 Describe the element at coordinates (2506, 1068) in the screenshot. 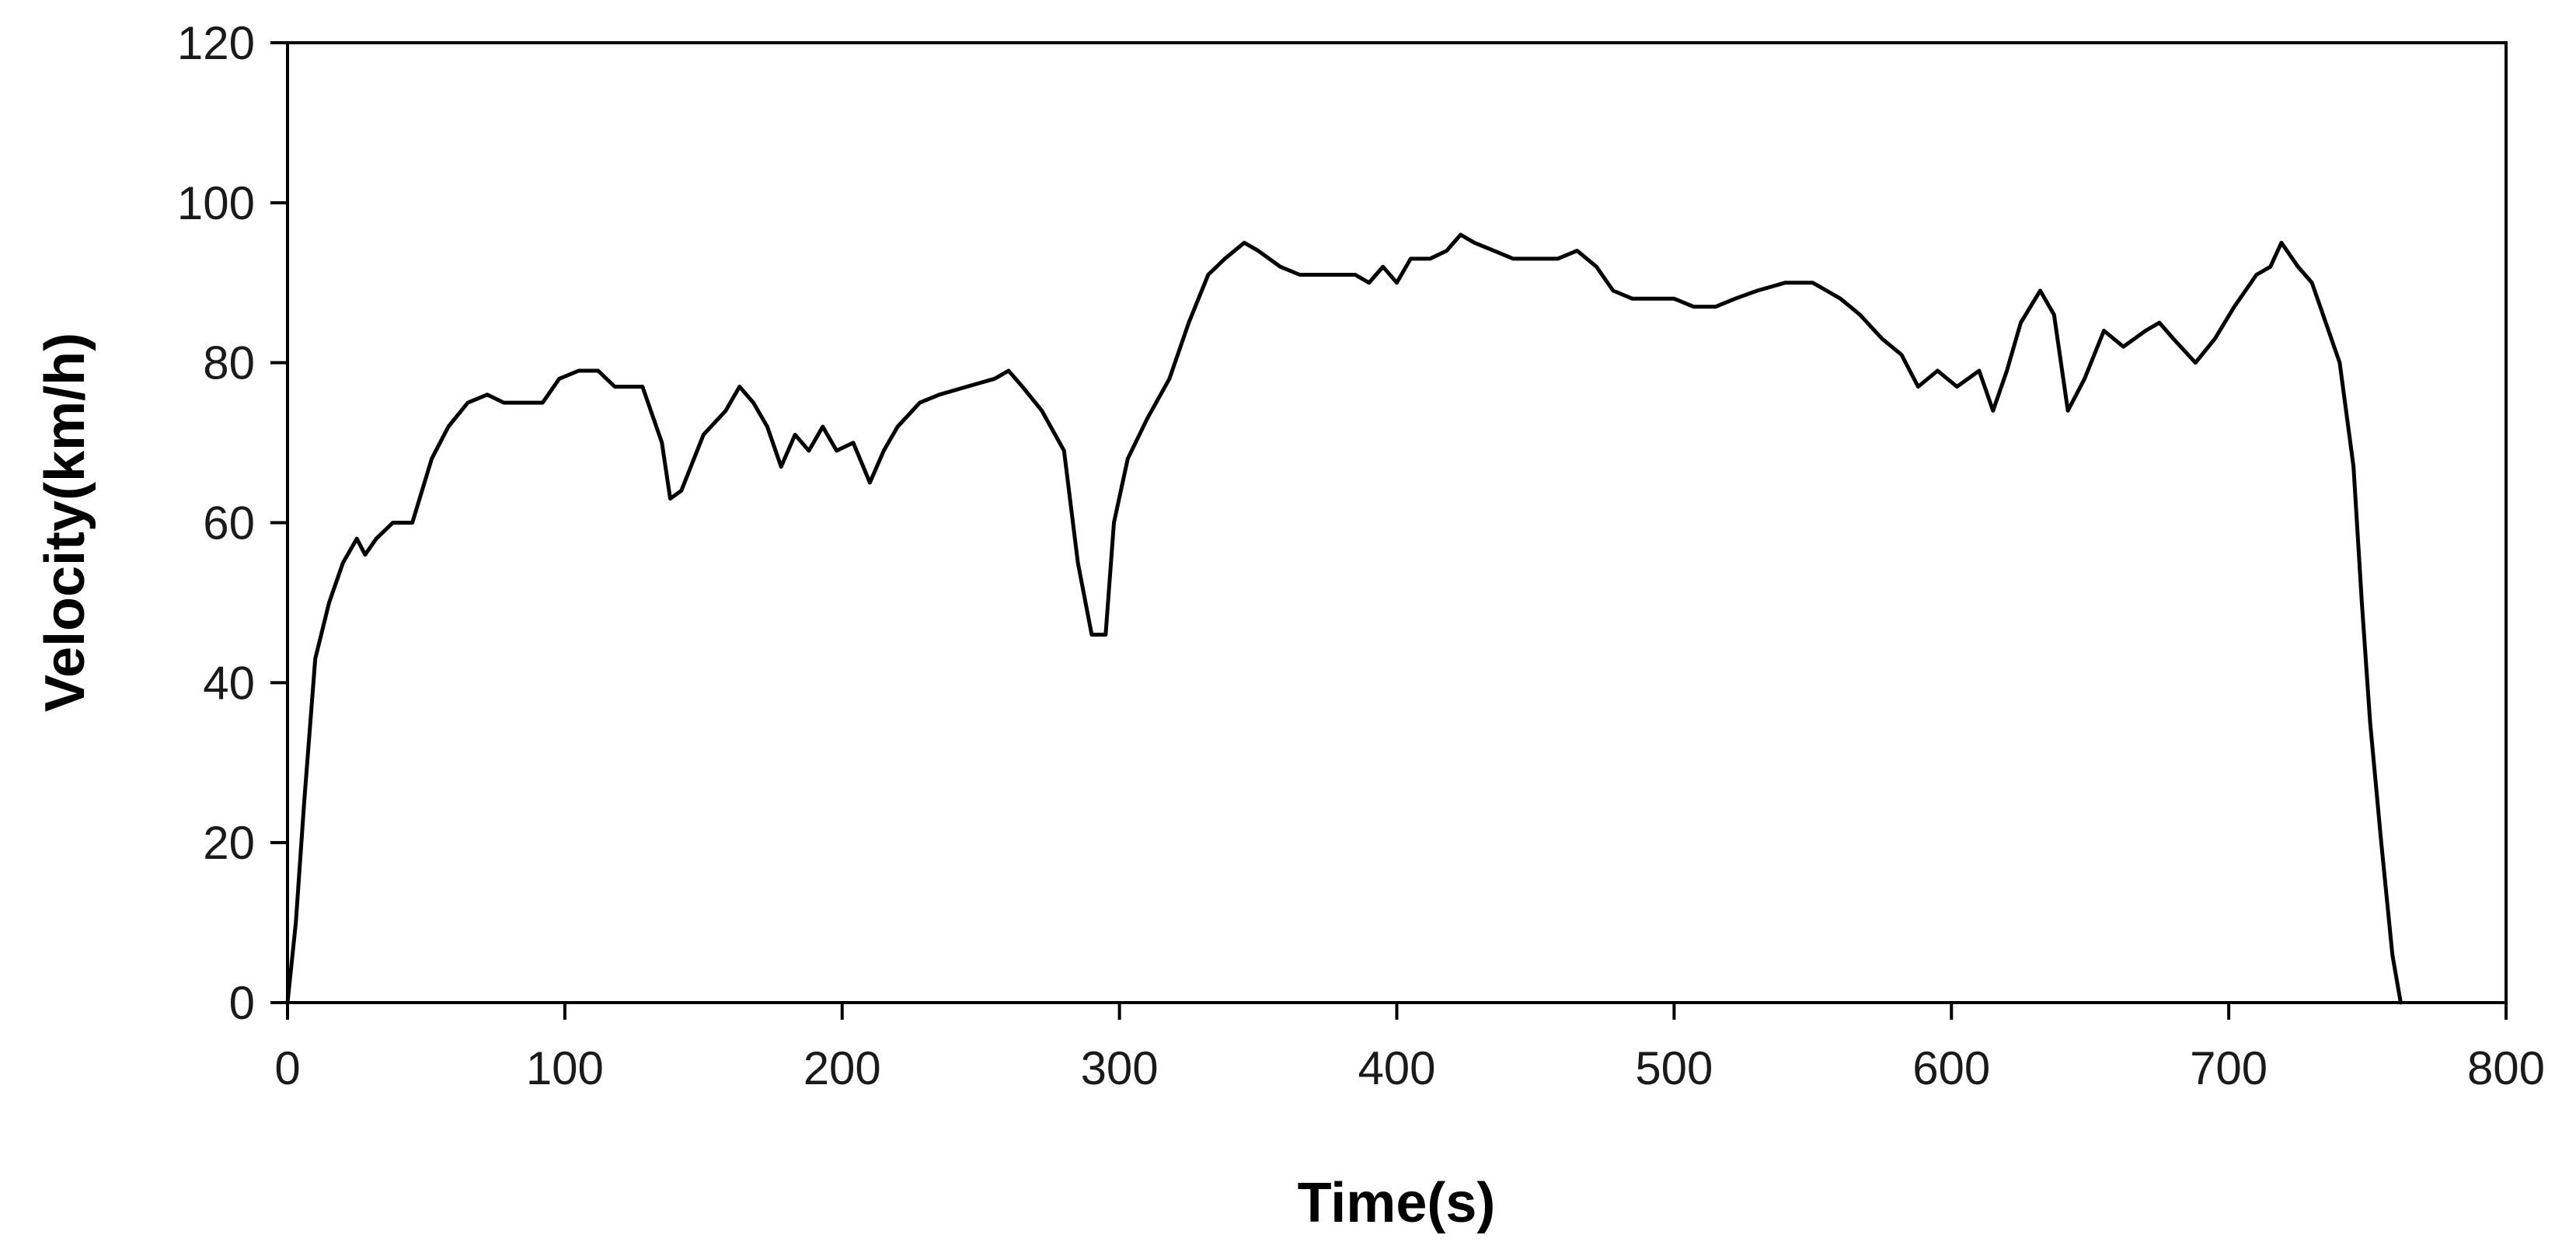

I see `x-tick-label: 800` at that location.